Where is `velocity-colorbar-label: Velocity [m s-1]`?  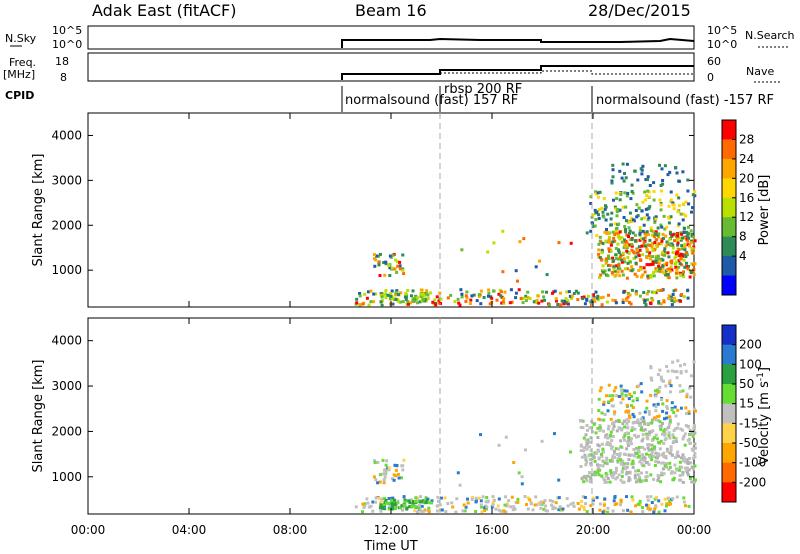
velocity-colorbar-label: Velocity [m s-1] is located at coordinates (764, 416).